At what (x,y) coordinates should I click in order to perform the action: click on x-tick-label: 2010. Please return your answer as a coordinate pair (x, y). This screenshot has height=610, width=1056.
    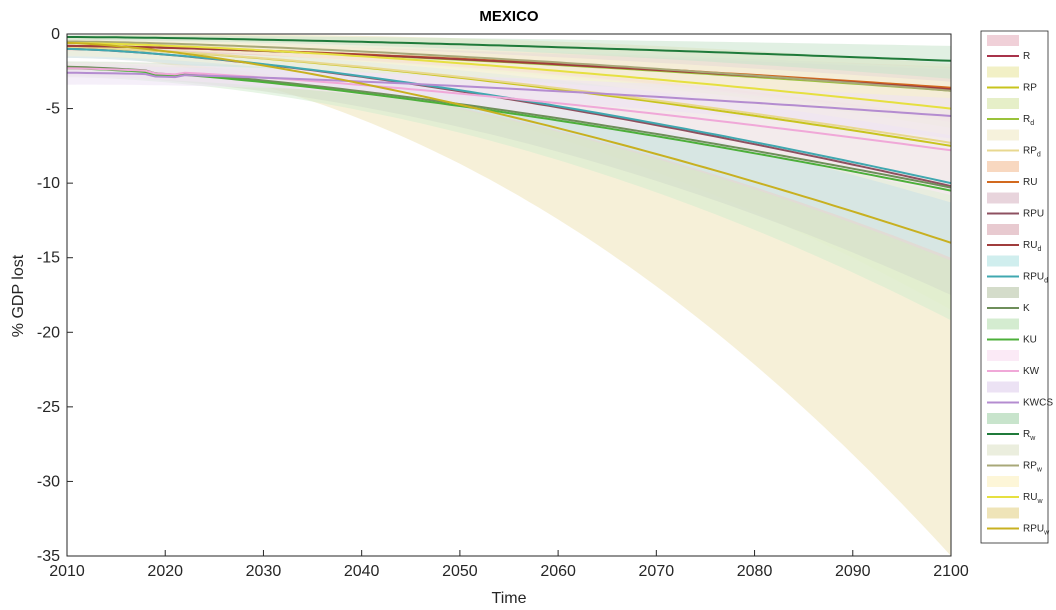
    Looking at the image, I should click on (67, 571).